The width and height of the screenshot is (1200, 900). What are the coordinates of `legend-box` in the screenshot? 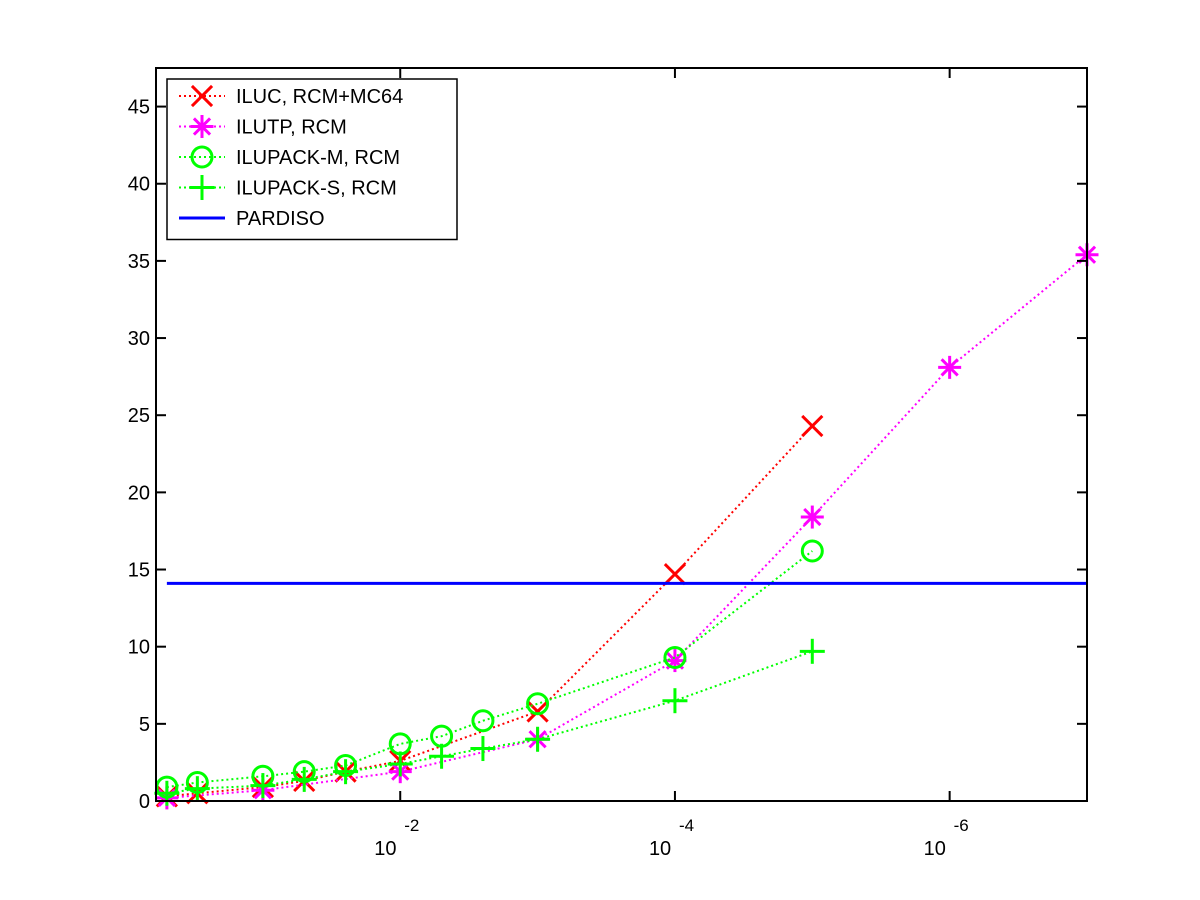 It's located at (312, 159).